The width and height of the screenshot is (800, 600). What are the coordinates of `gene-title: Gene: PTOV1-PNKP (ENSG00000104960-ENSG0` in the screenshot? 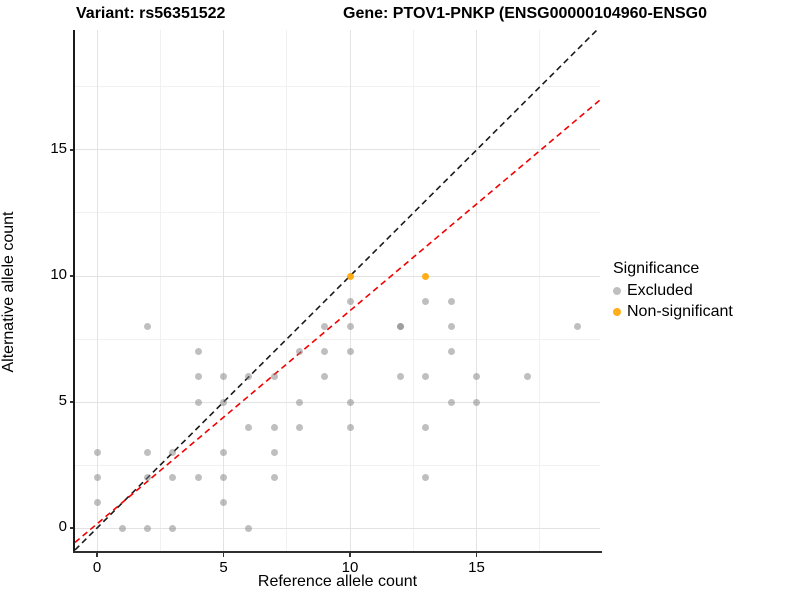 It's located at (525, 13).